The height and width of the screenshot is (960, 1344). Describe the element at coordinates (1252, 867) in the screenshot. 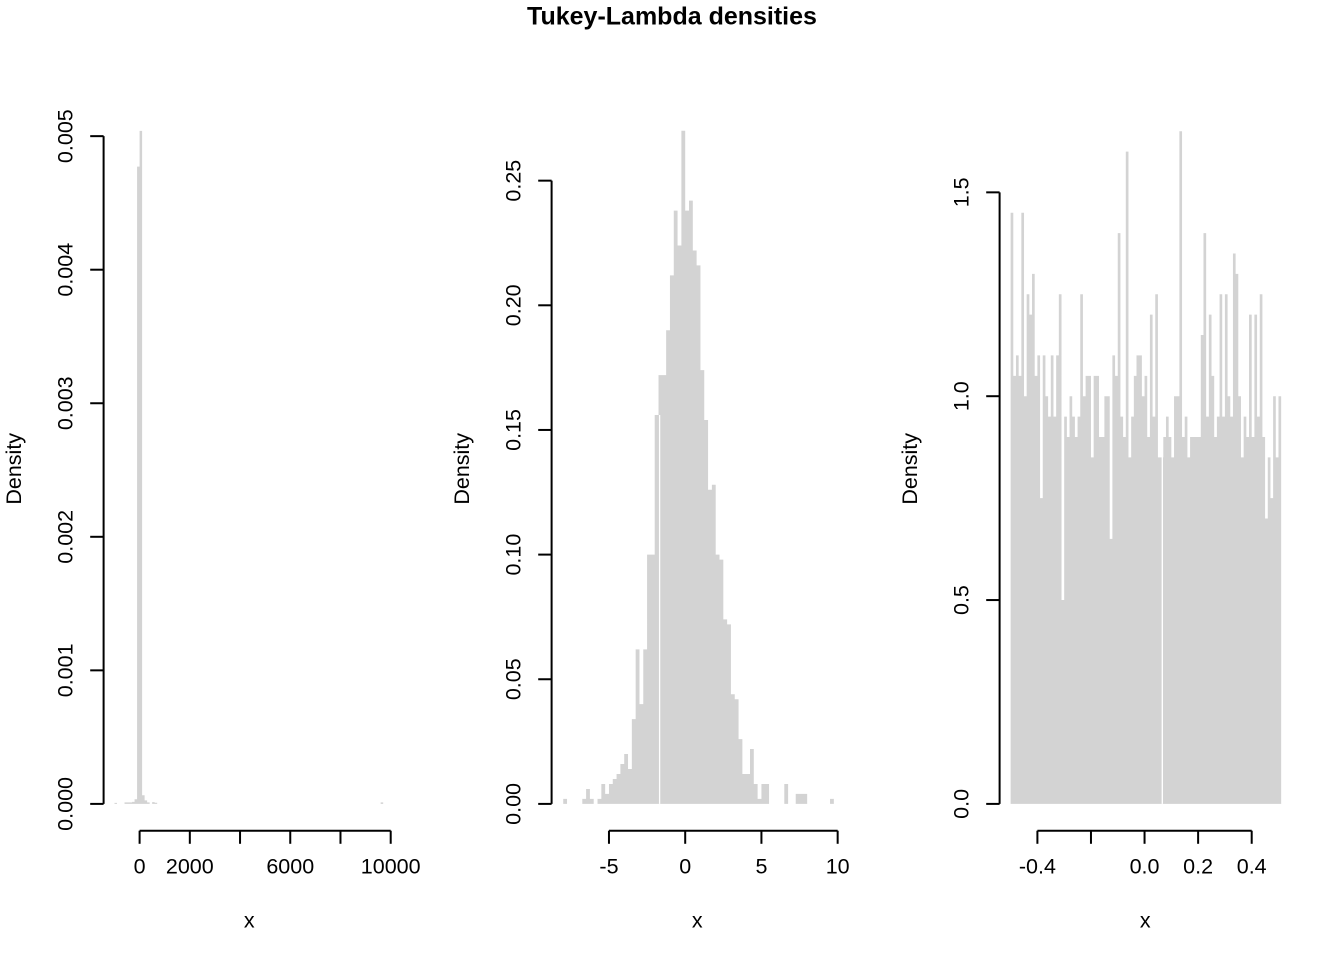

I see `svg-text: 0.4` at that location.